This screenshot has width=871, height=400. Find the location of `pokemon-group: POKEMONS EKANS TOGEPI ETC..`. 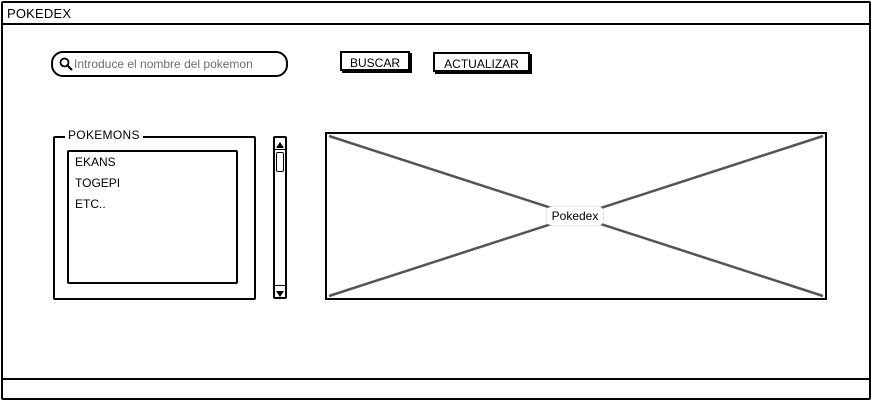

pokemon-group: POKEMONS EKANS TOGEPI ETC.. is located at coordinates (154, 214).